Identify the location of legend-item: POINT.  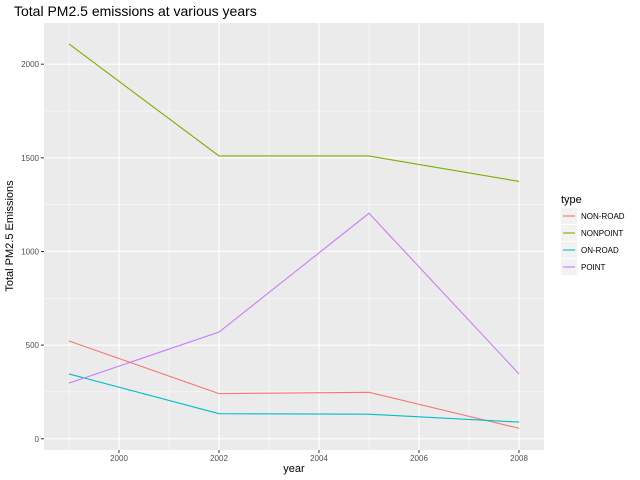
(583, 267).